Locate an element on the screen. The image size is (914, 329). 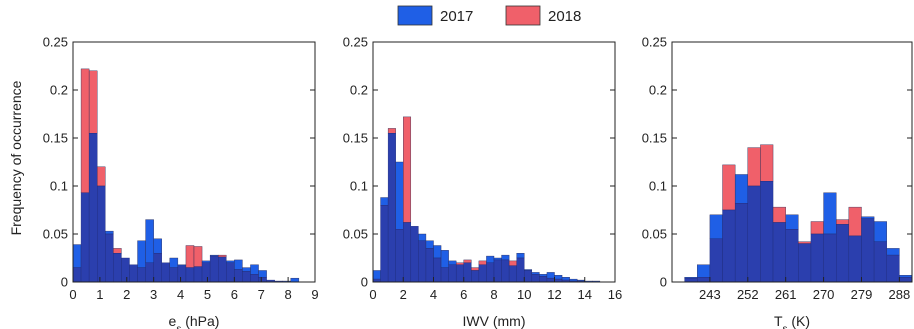
x-axis-label-sub-1: s is located at coordinates (178, 326).